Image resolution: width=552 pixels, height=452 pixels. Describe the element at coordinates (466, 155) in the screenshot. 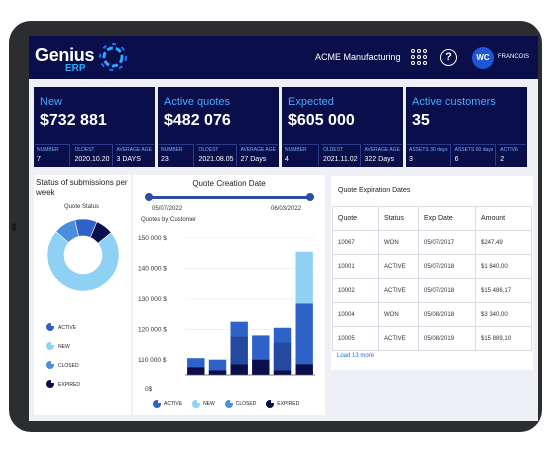

I see `kpi-meta: ASSETS 30 days 3 ASSETS 60 days 6 ACTIVE 2` at that location.